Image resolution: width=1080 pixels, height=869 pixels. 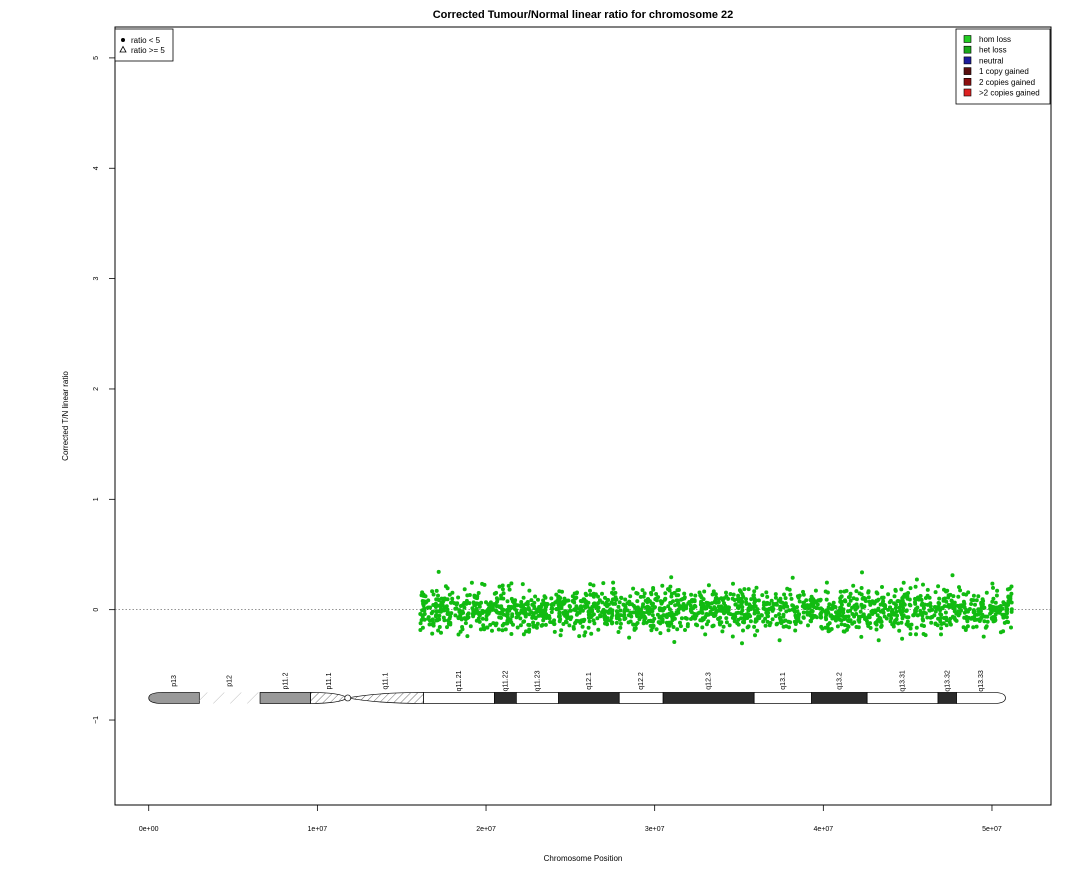 What do you see at coordinates (1003, 66) in the screenshot?
I see `color-legend-box` at bounding box center [1003, 66].